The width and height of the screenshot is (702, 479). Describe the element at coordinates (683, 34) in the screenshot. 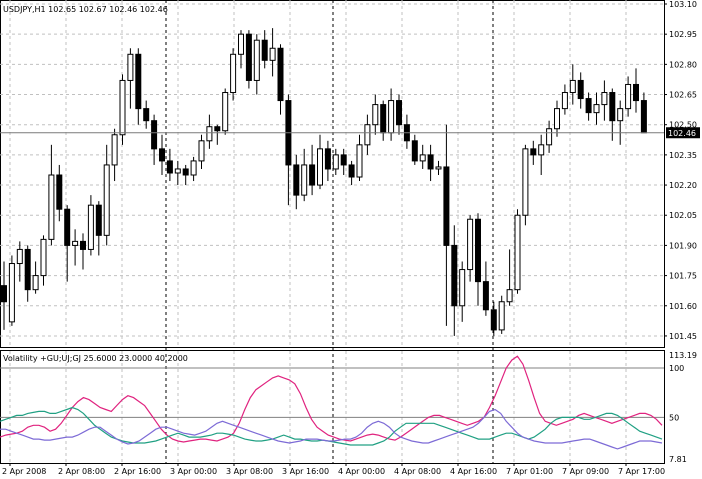

I see `price-tick-label: 102.95` at that location.